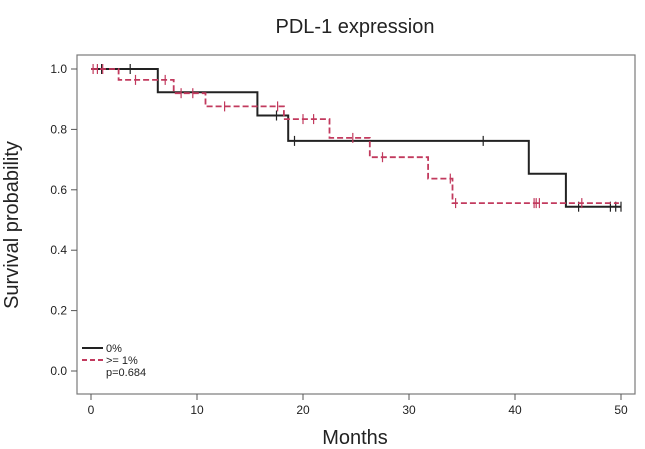 The width and height of the screenshot is (645, 449). I want to click on y-tick-label-0.6: 0.6, so click(58, 190).